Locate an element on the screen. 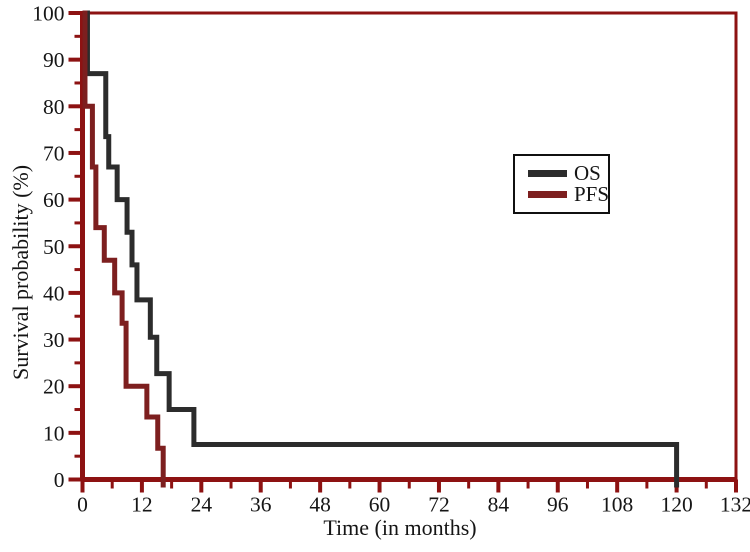  y-tick-label: 100 is located at coordinates (48, 14).